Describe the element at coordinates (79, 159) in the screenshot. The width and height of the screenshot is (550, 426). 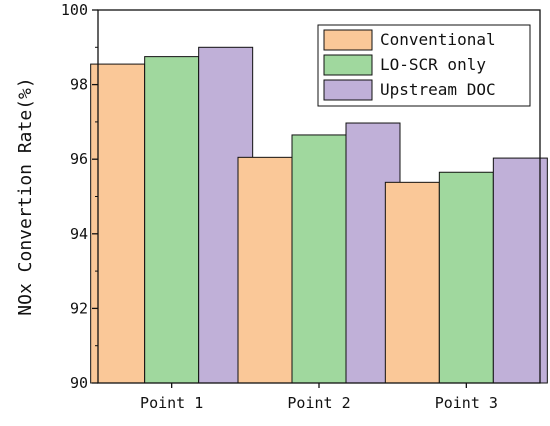
I see `y-tick-label: 96` at that location.